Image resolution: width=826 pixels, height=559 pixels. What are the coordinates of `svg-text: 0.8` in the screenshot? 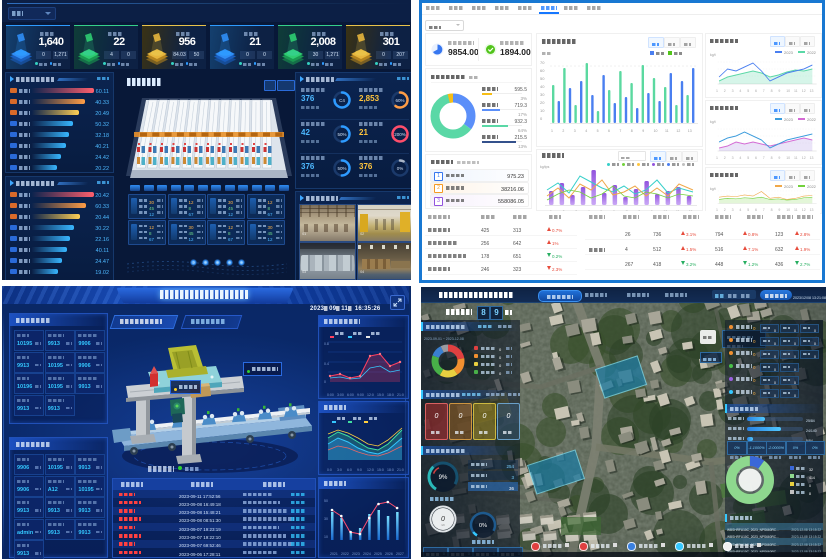 It's located at (326, 344).